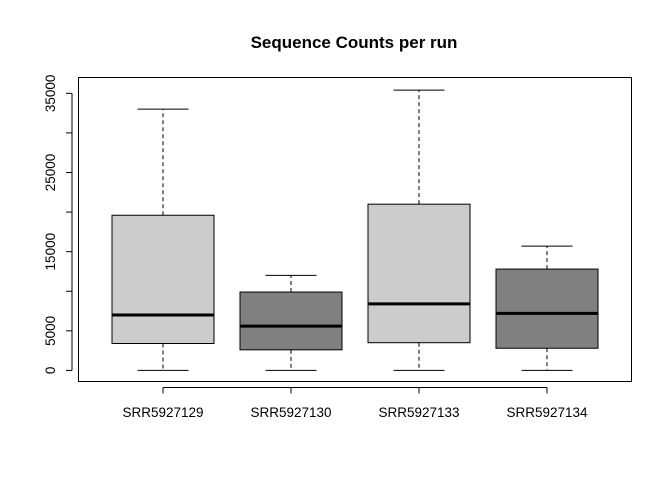  I want to click on x-tick-label: SRR5927133, so click(418, 412).